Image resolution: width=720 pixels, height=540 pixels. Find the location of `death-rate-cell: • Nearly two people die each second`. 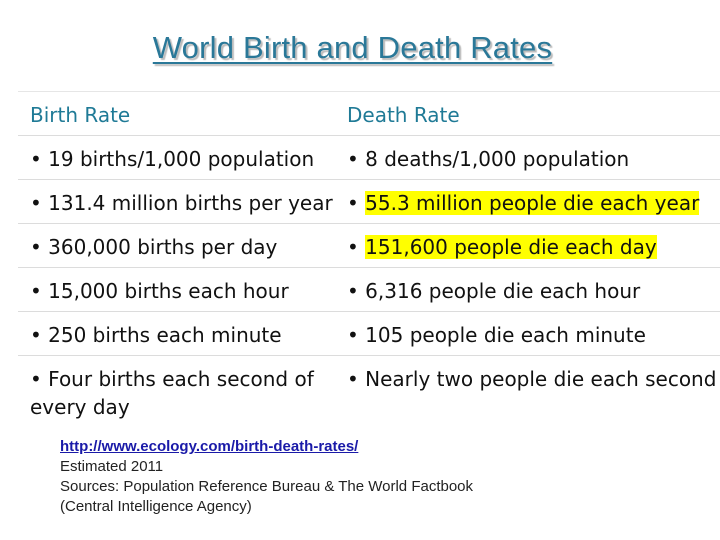

death-rate-cell: • Nearly two people die each second is located at coordinates (533, 374).